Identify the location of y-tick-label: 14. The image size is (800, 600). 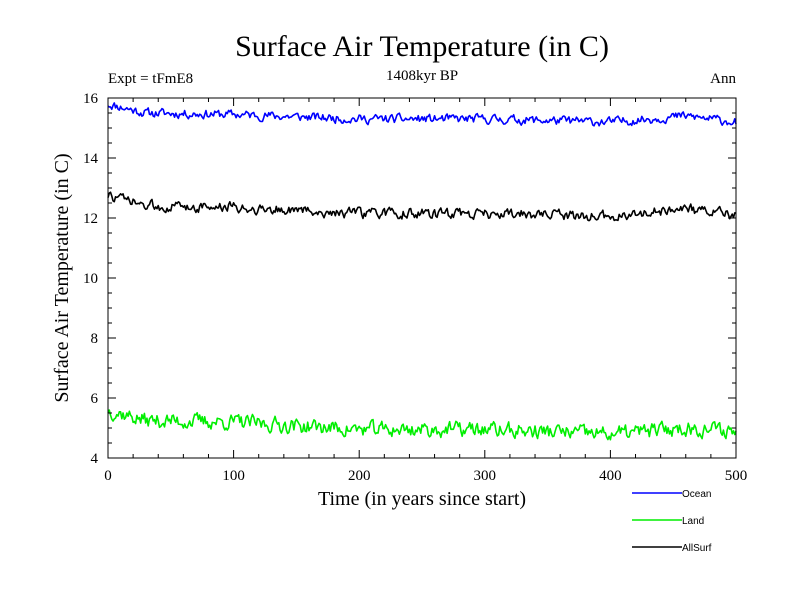
(91, 159).